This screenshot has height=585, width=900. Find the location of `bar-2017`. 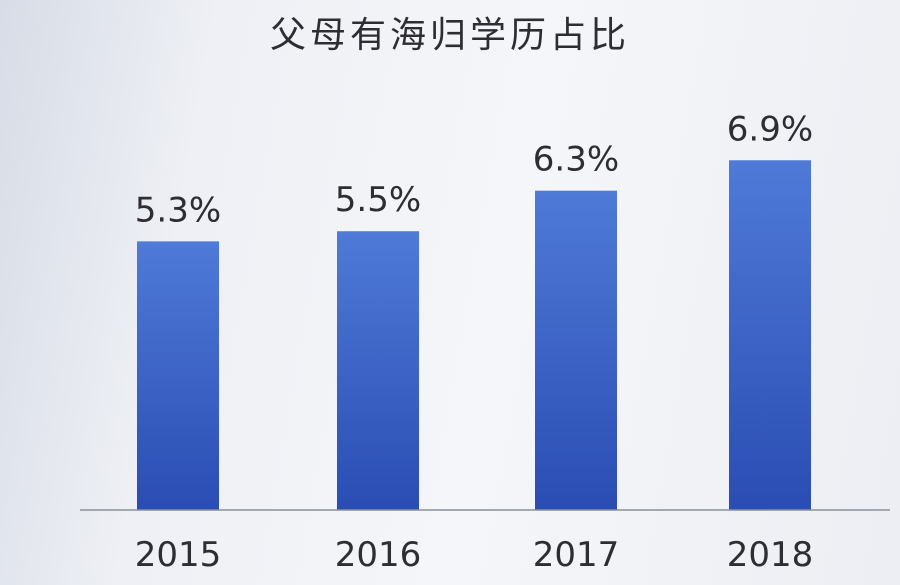

bar-2017 is located at coordinates (576, 350).